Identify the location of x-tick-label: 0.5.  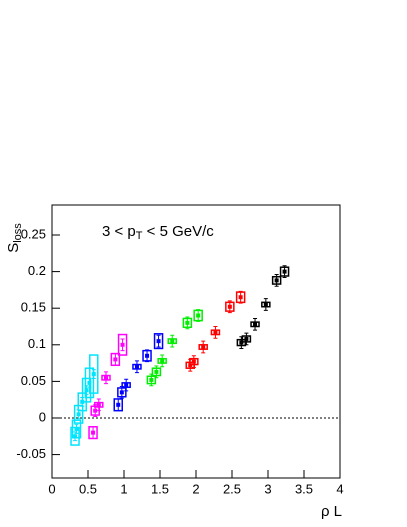
(88, 488).